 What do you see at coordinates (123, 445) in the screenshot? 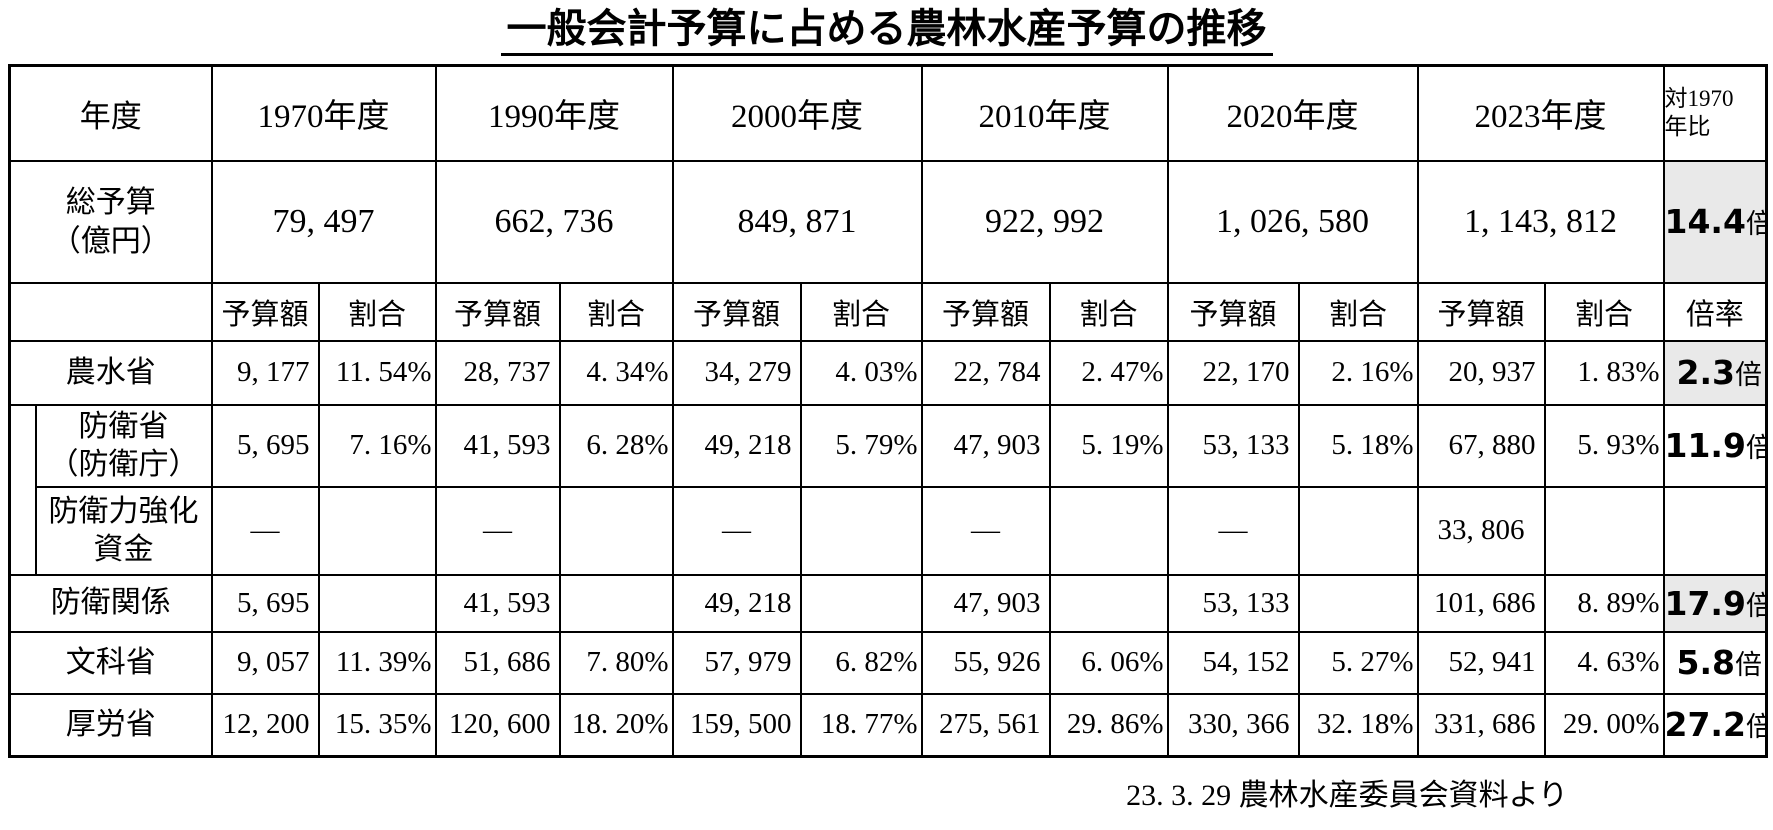
I see `row-label: 防衛省 （防衛庁）` at bounding box center [123, 445].